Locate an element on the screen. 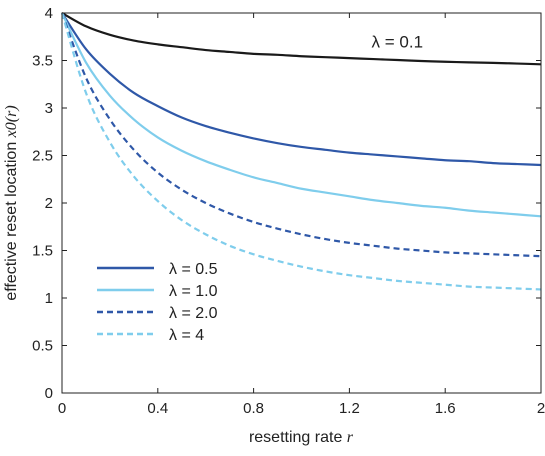 The height and width of the screenshot is (456, 545). y-tick-label: 0.5 is located at coordinates (42, 346).